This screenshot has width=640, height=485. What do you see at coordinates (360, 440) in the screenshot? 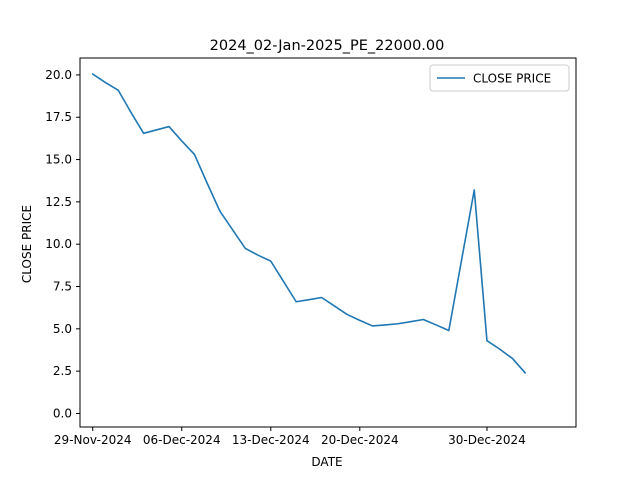
I see `x-tick-label: 20-Dec-2024` at bounding box center [360, 440].